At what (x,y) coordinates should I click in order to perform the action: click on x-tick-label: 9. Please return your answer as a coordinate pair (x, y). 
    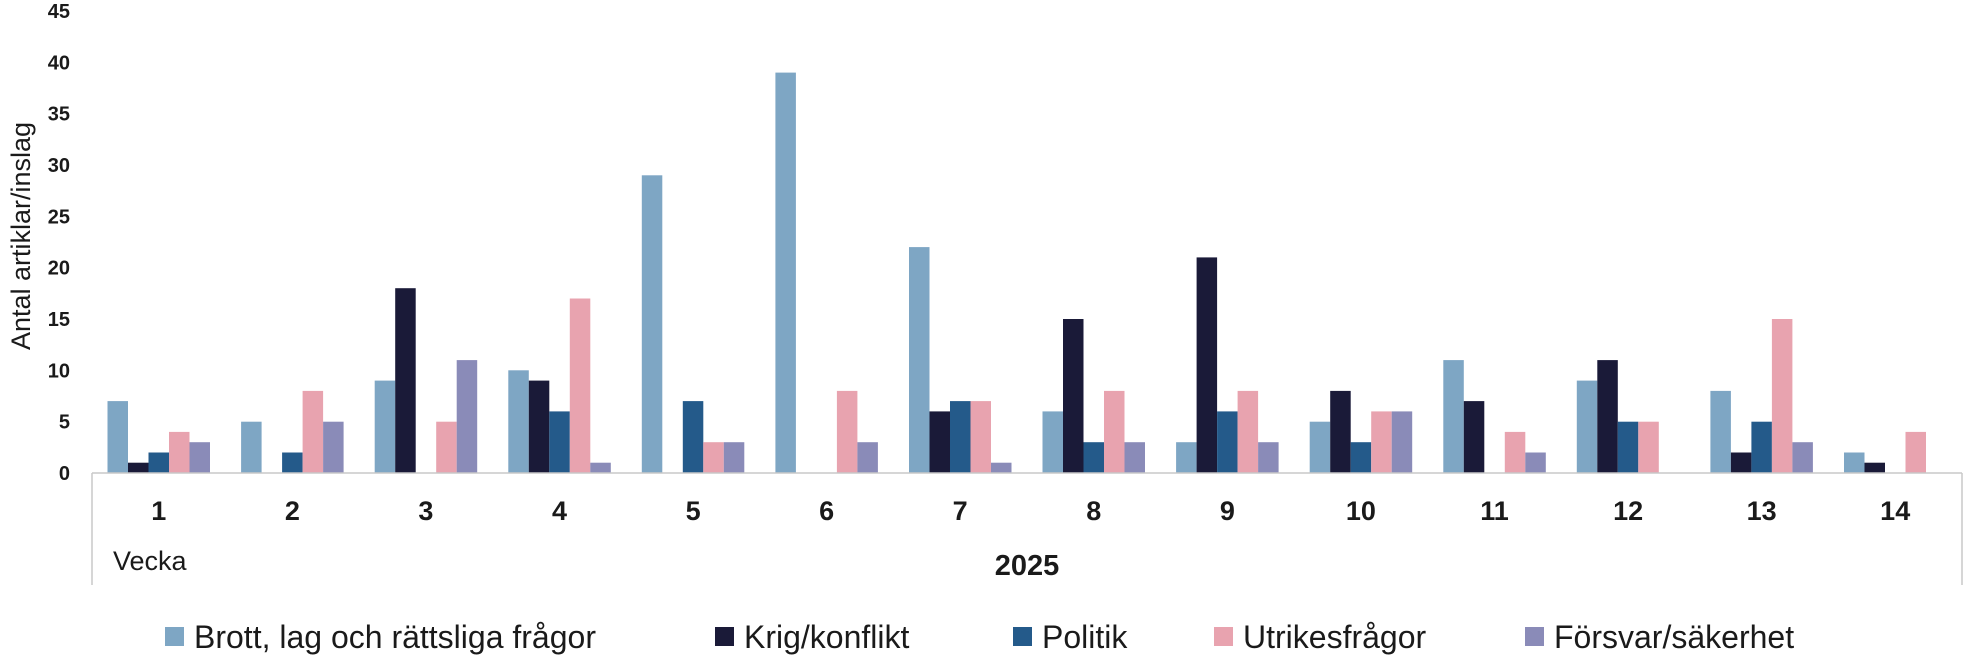
    Looking at the image, I should click on (1227, 511).